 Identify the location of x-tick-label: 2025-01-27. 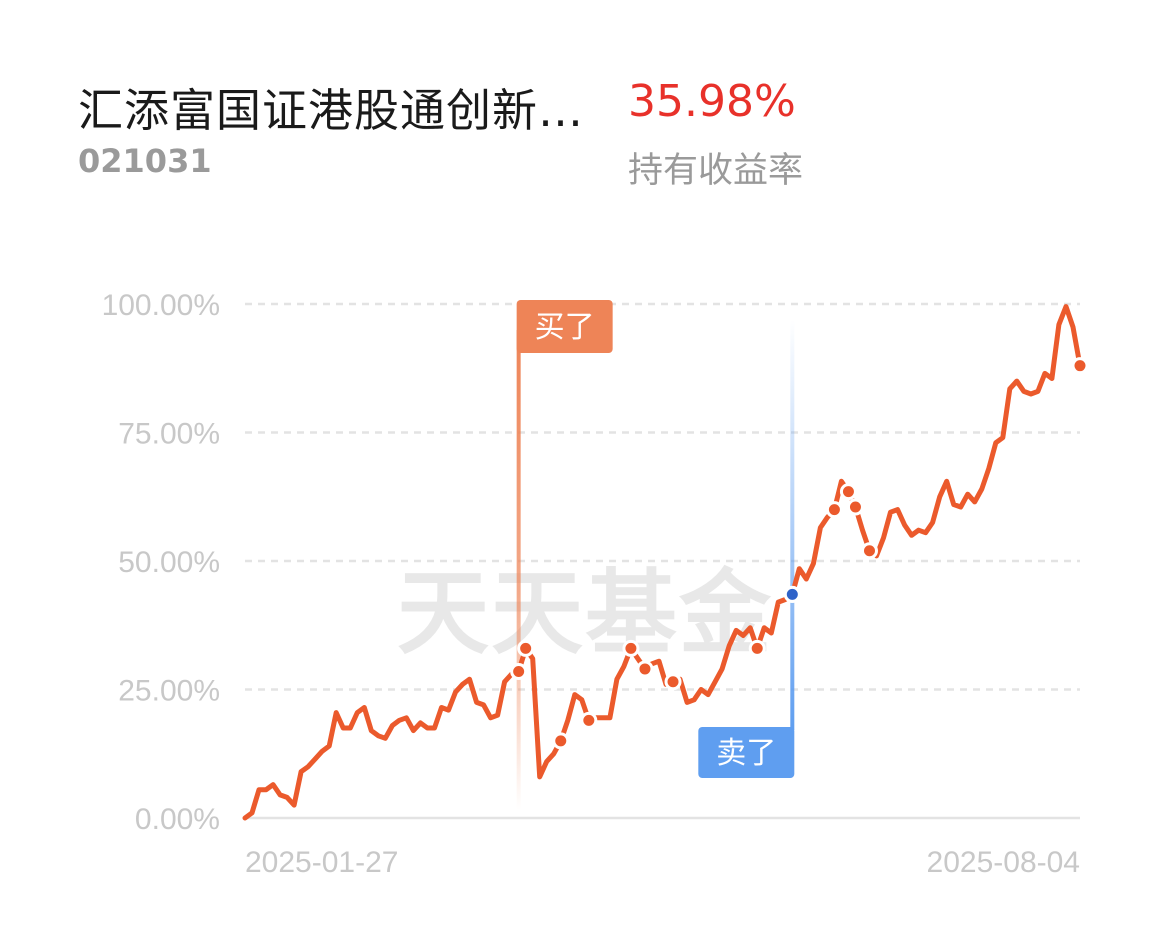
(321, 862).